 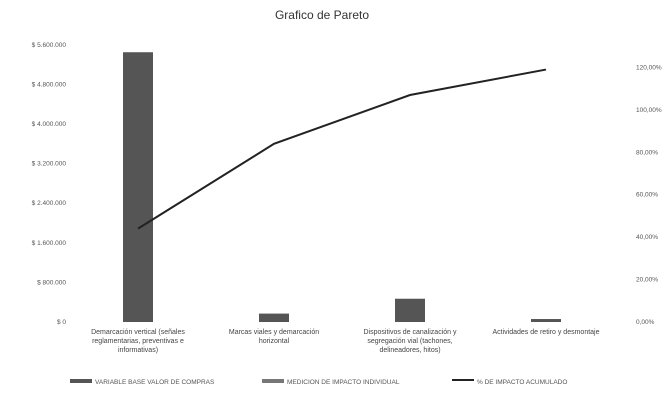 What do you see at coordinates (274, 337) in the screenshot?
I see `category-label: Marcas viales y demarcación horizontal` at bounding box center [274, 337].